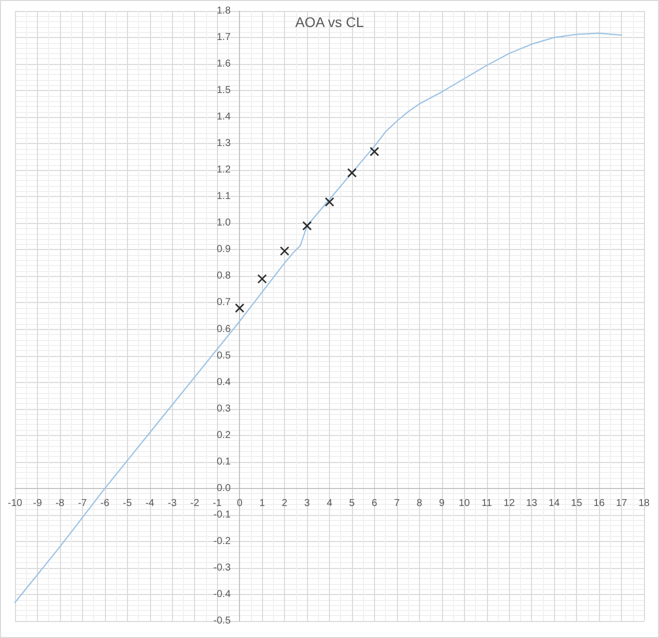 The height and width of the screenshot is (638, 659). What do you see at coordinates (224, 170) in the screenshot?
I see `y-tick-label: 1.2` at bounding box center [224, 170].